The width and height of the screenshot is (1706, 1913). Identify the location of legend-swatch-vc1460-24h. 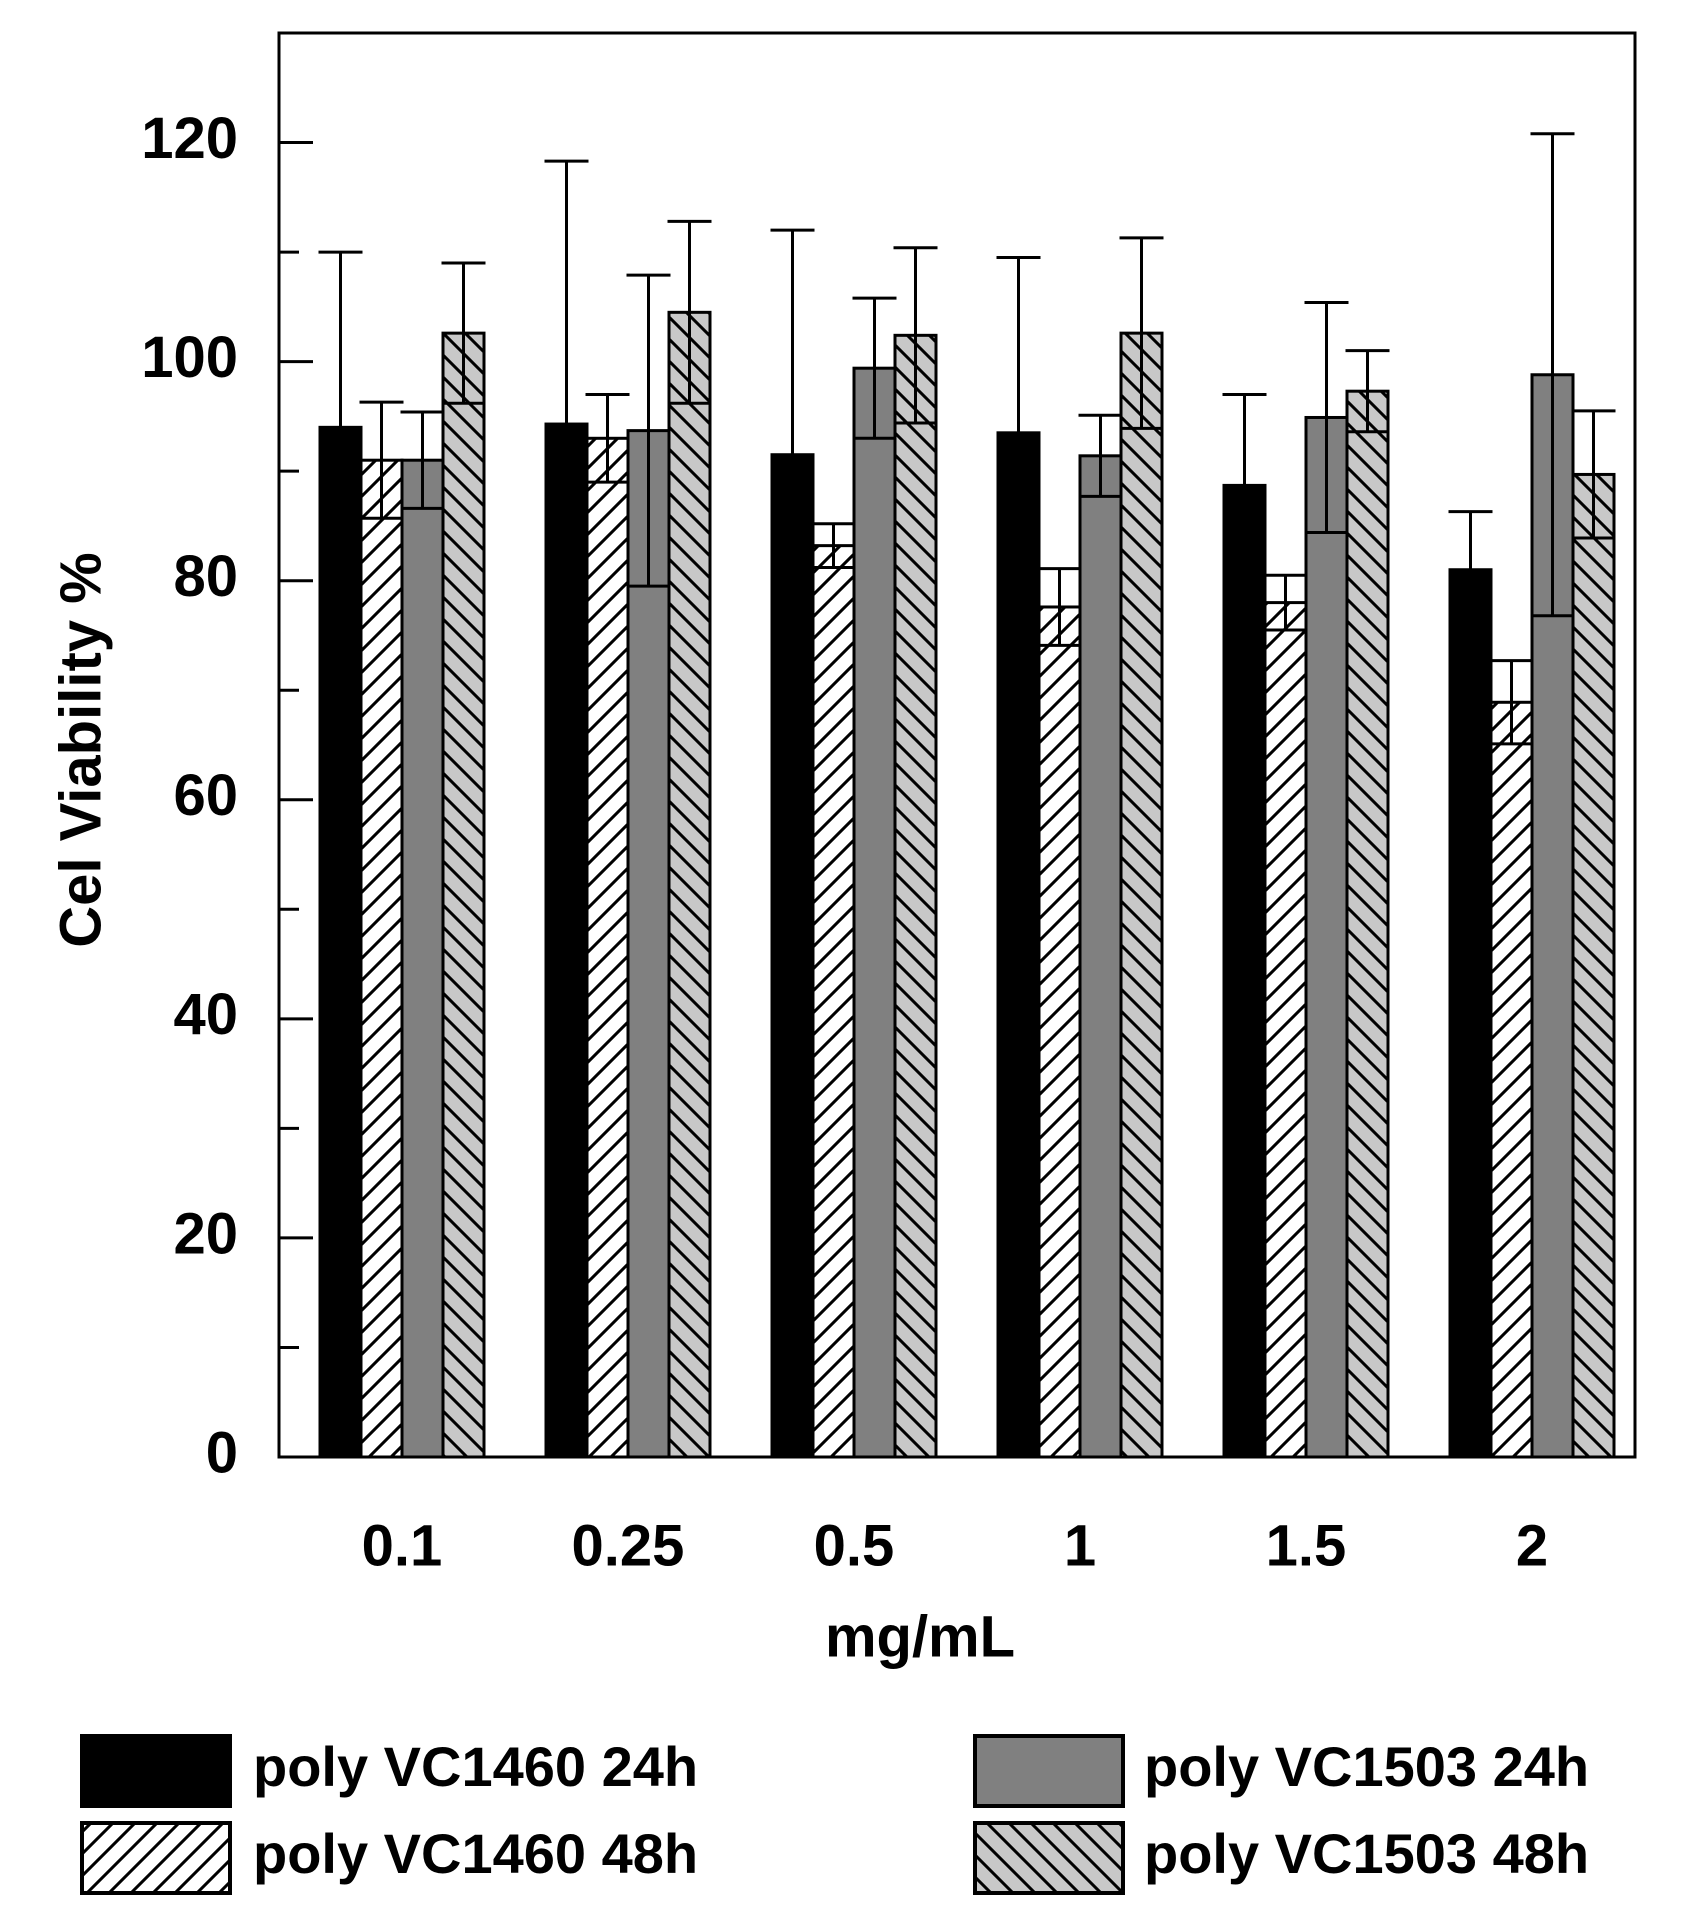
(156, 1771).